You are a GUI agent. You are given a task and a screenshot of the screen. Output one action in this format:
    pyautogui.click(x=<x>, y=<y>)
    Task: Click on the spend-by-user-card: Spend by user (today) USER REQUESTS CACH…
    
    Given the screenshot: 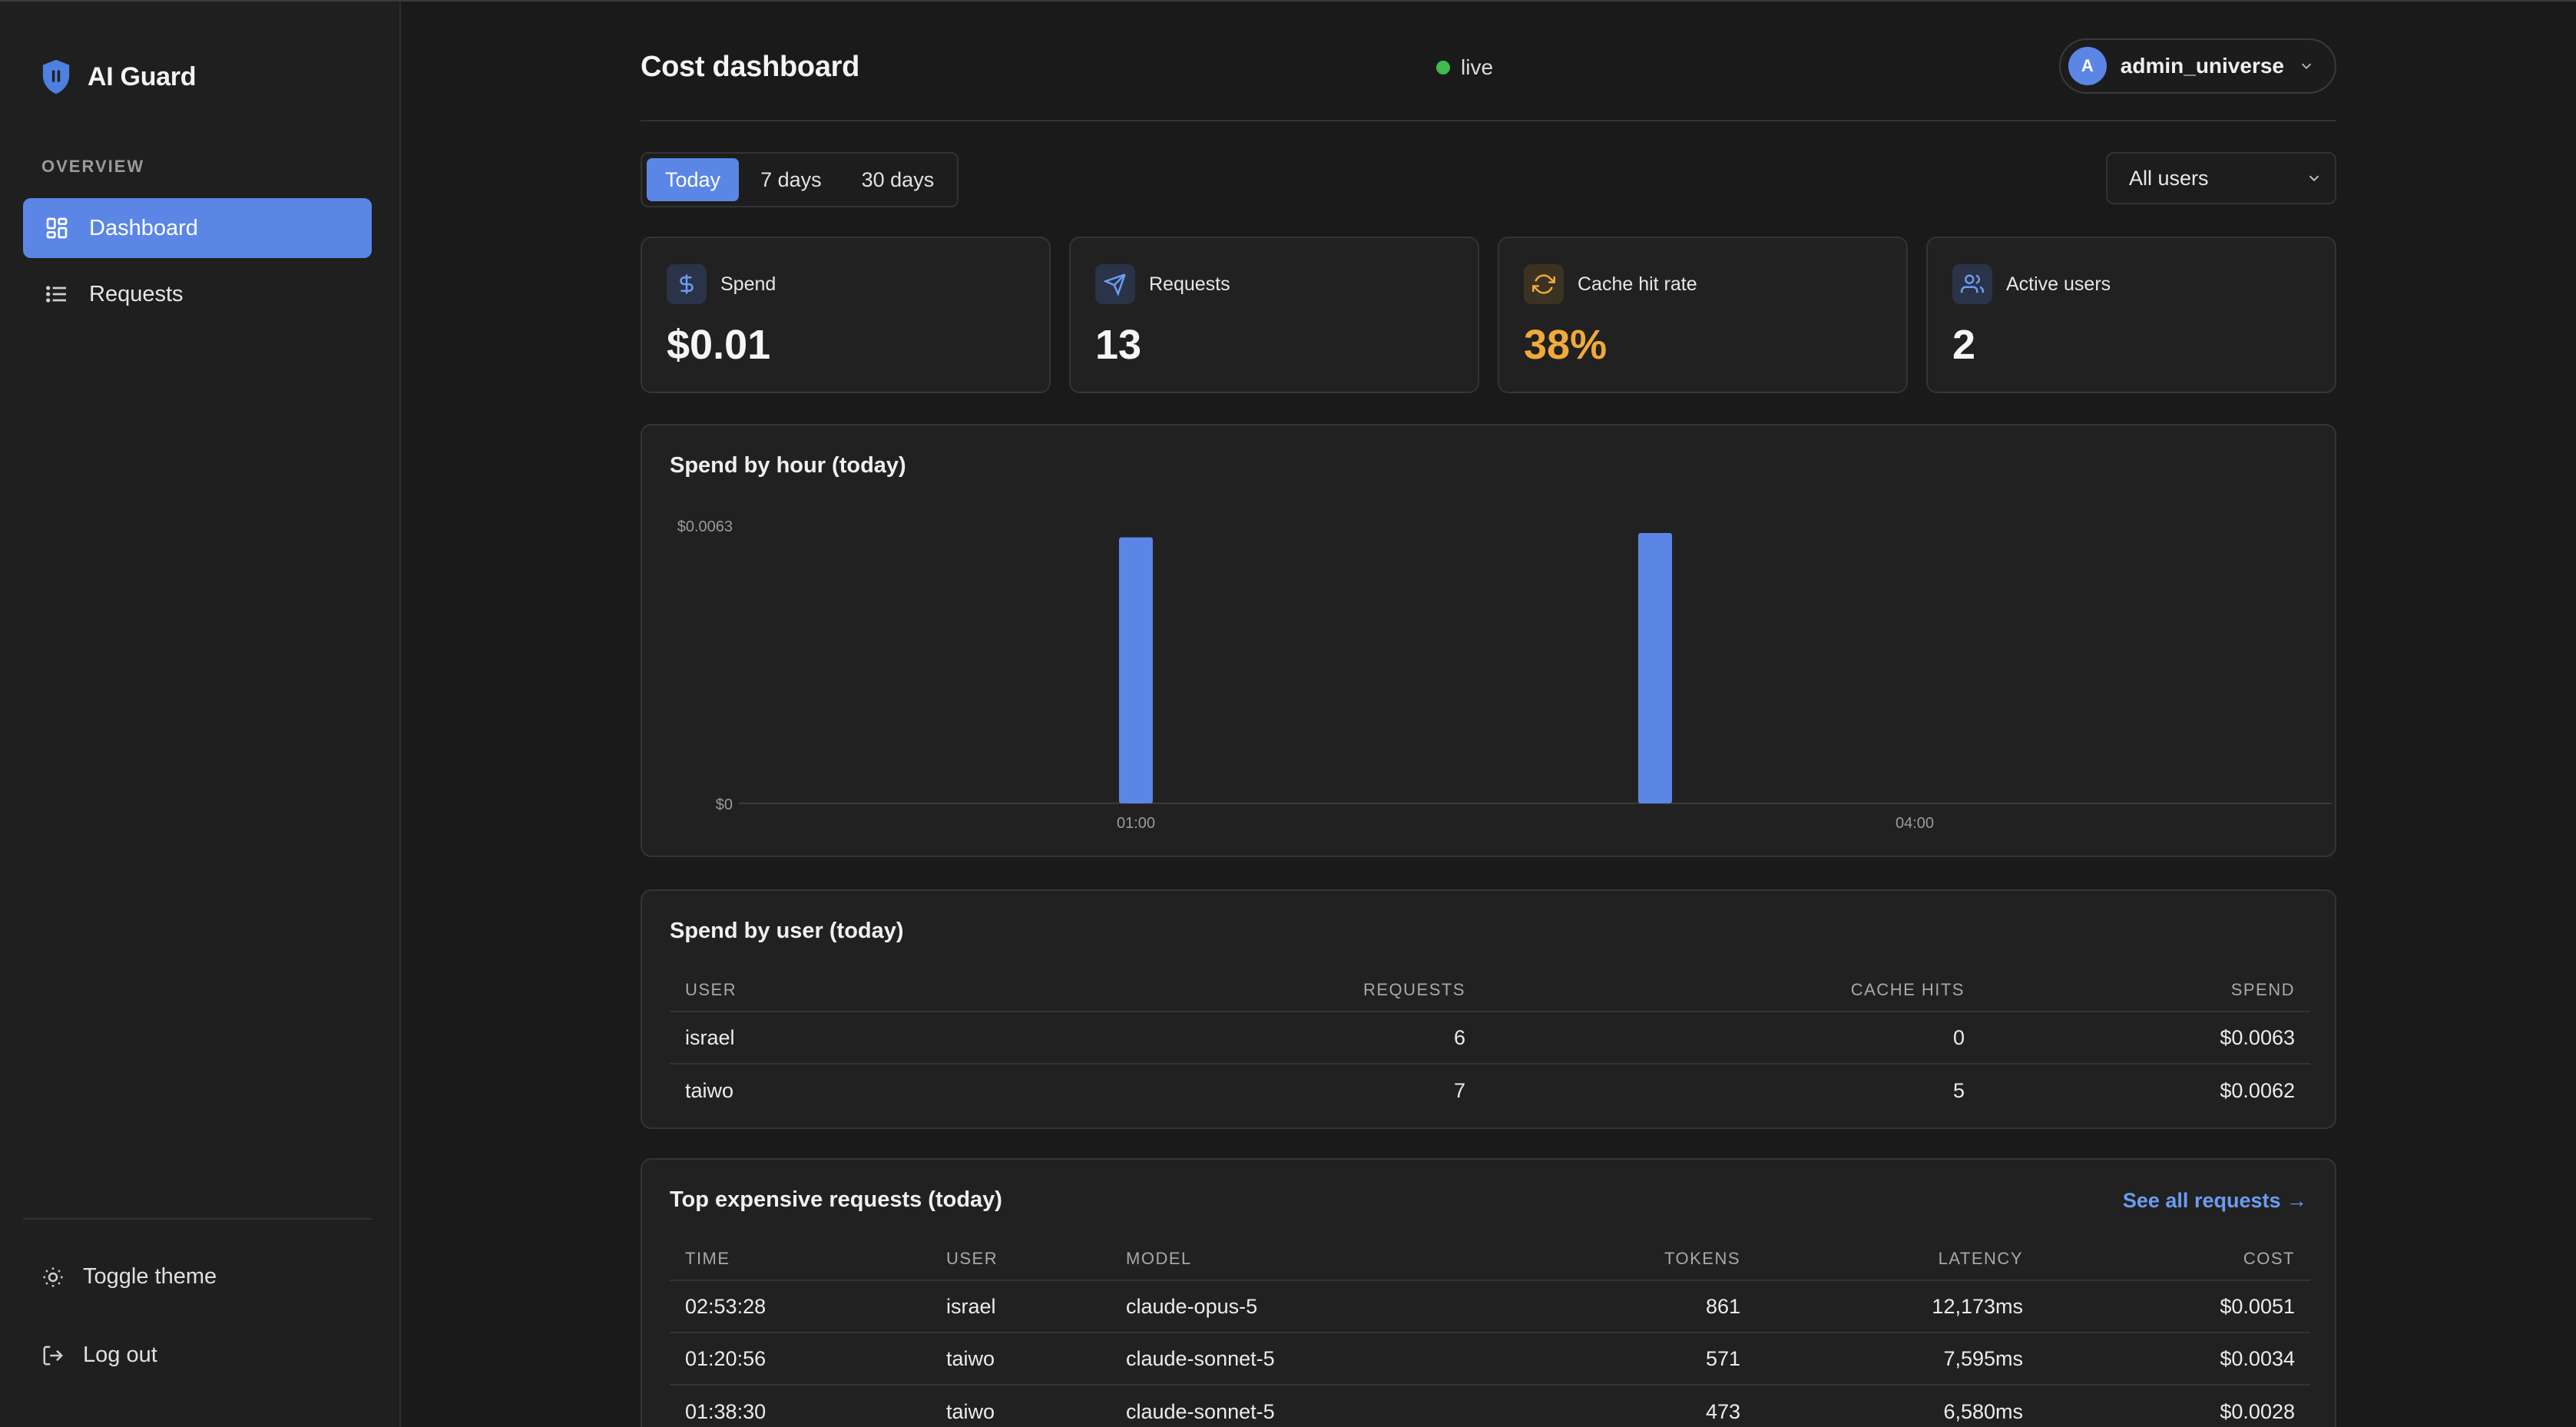 What is the action you would take?
    pyautogui.click(x=1488, y=1009)
    